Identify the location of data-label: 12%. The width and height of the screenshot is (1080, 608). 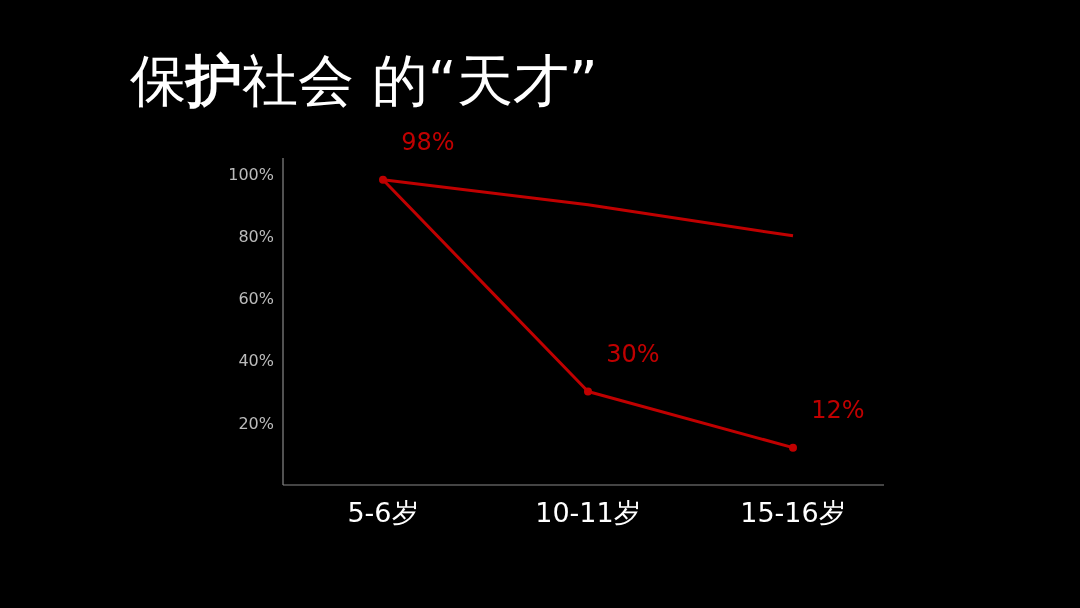
(838, 409).